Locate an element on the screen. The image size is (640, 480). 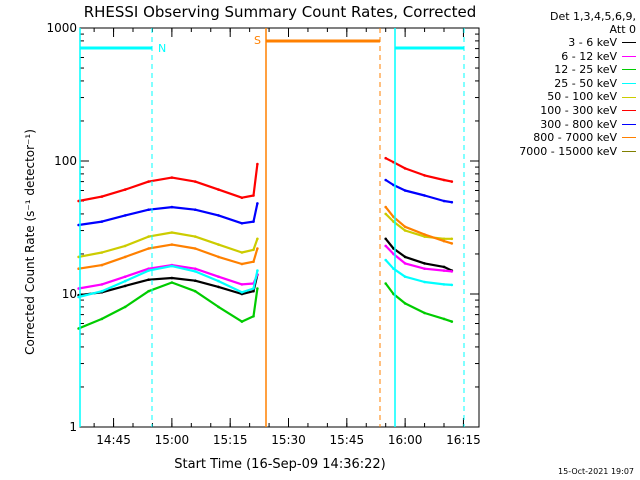
legend-entry: 800 - 7000 keV is located at coordinates (560, 138).